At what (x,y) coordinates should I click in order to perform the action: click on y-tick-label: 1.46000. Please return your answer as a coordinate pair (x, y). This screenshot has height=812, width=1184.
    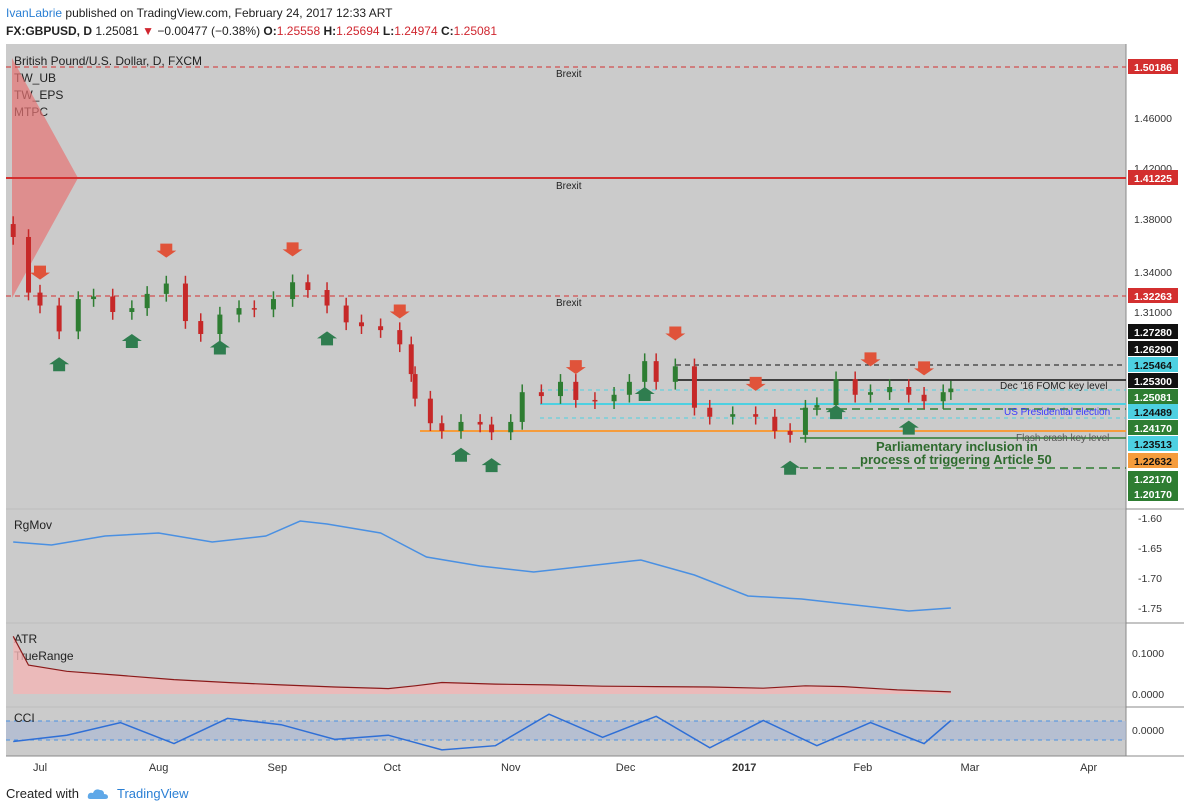
    Looking at the image, I should click on (1153, 119).